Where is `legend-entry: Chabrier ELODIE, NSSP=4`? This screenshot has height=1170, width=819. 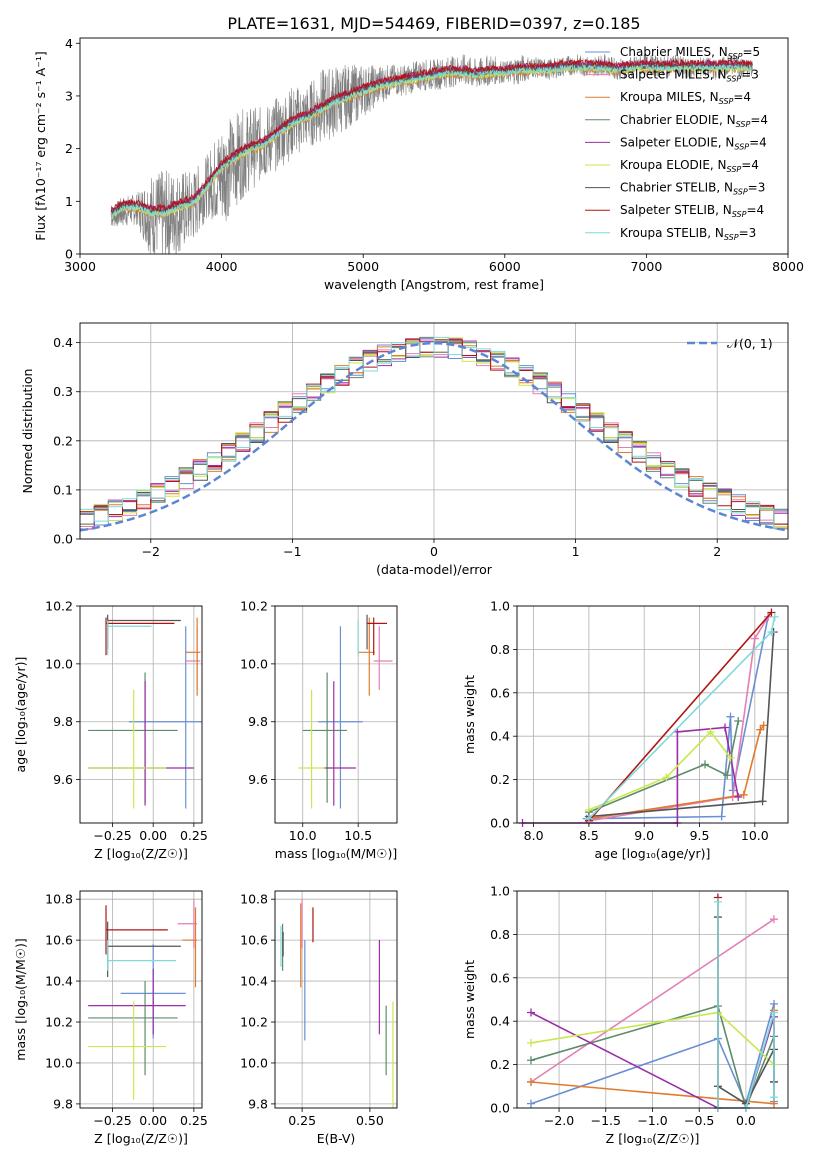 legend-entry: Chabrier ELODIE, NSSP=4 is located at coordinates (694, 121).